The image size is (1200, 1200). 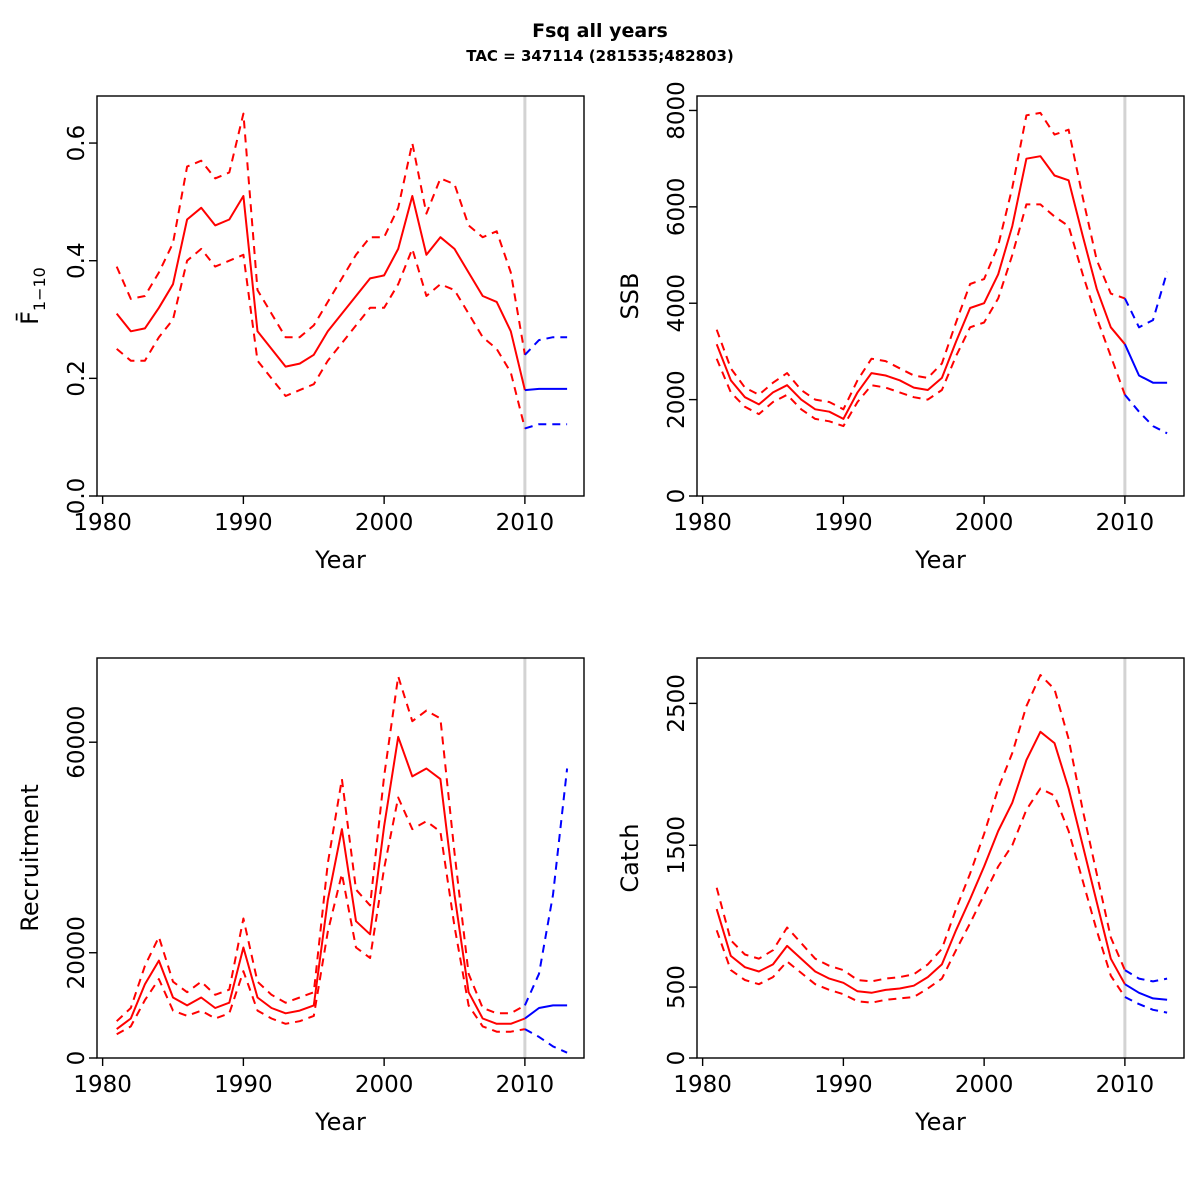 I want to click on svg-text: 20000, so click(x=77, y=952).